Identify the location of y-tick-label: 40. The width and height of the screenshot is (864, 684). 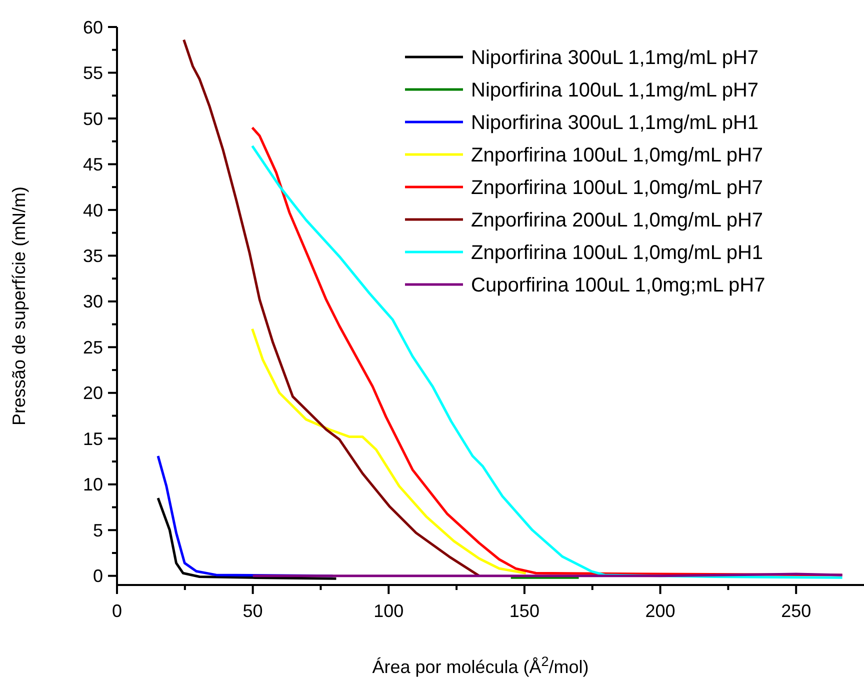
(92, 210).